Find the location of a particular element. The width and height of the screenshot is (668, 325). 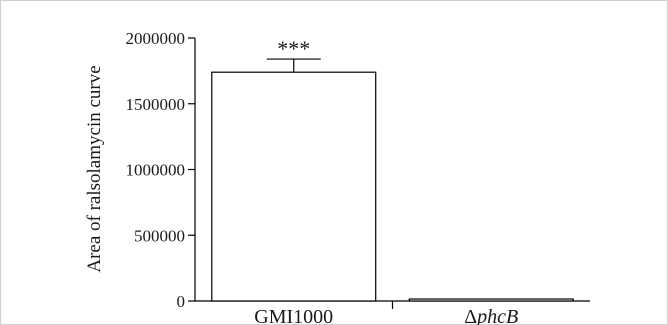

bar is located at coordinates (491, 300).